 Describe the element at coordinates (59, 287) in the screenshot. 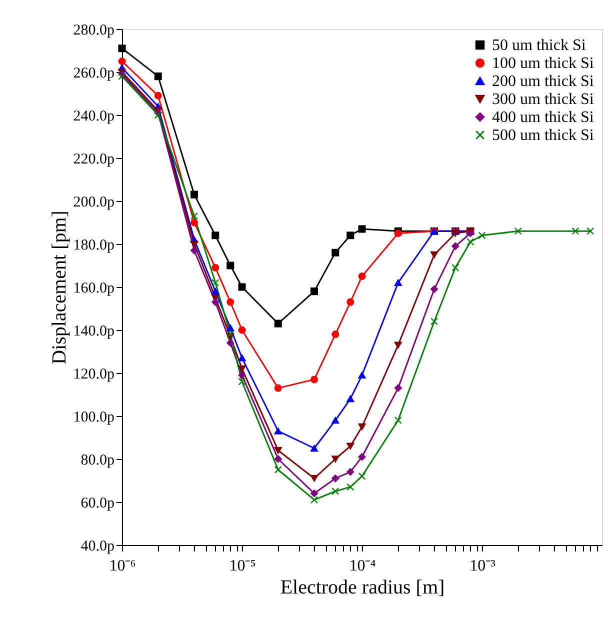

I see `y-axis-title: Displacement [pm]` at that location.